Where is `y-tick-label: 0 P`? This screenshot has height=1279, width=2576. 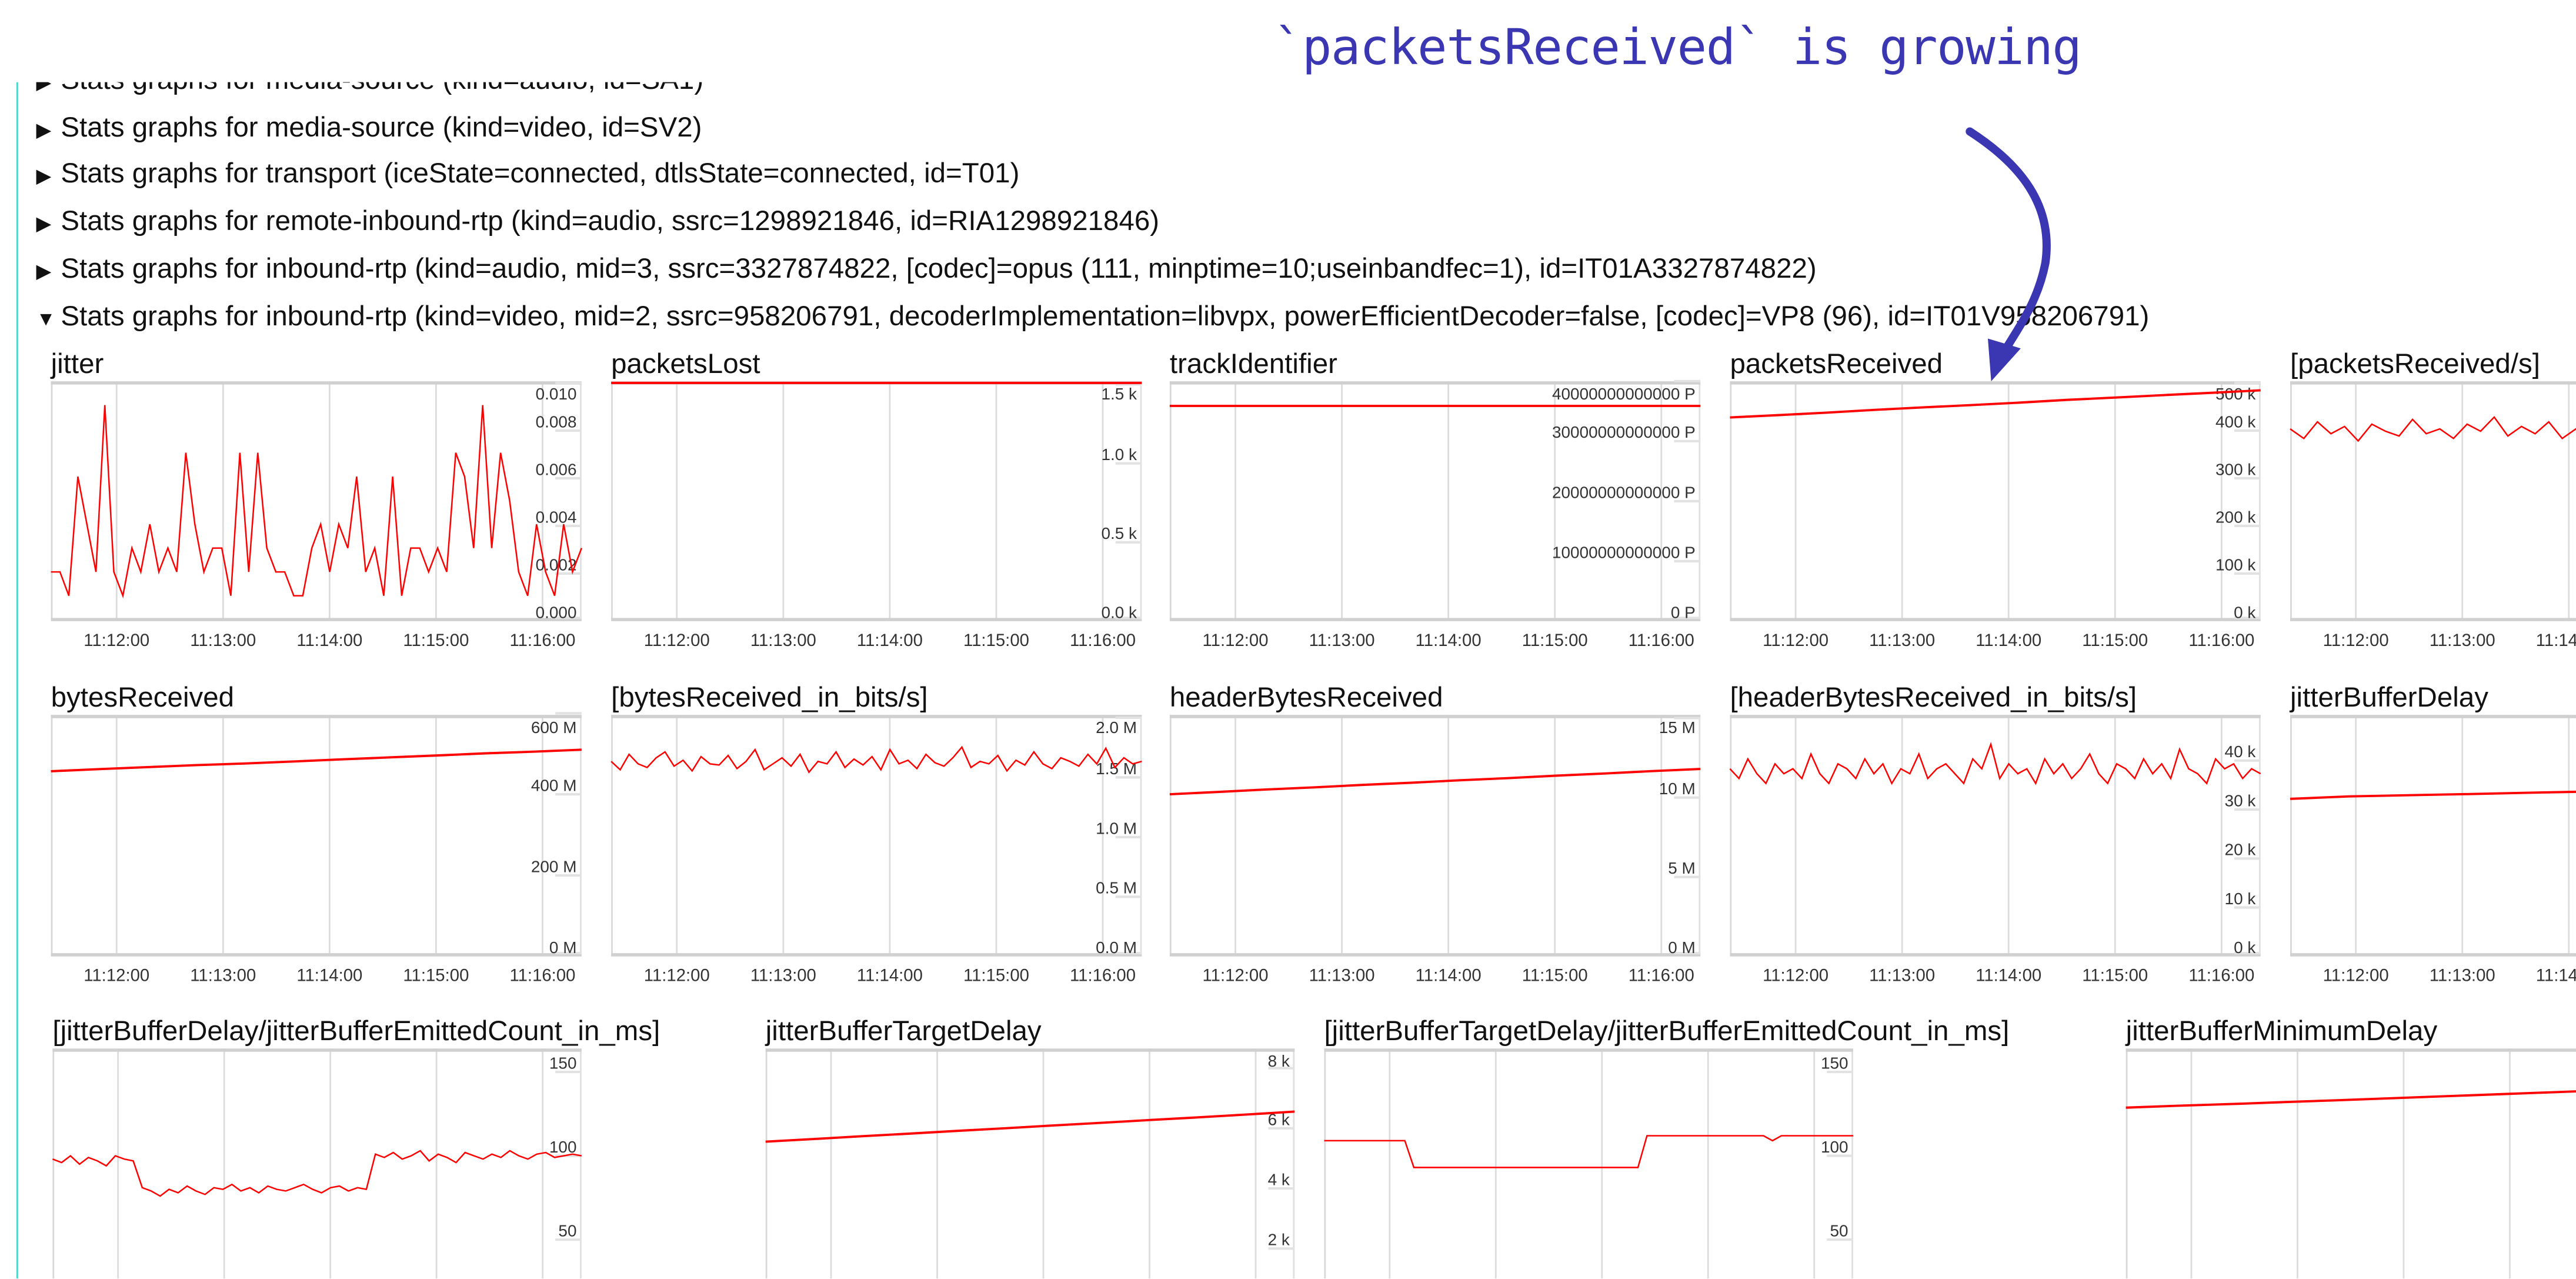
y-tick-label: 0 P is located at coordinates (1683, 612).